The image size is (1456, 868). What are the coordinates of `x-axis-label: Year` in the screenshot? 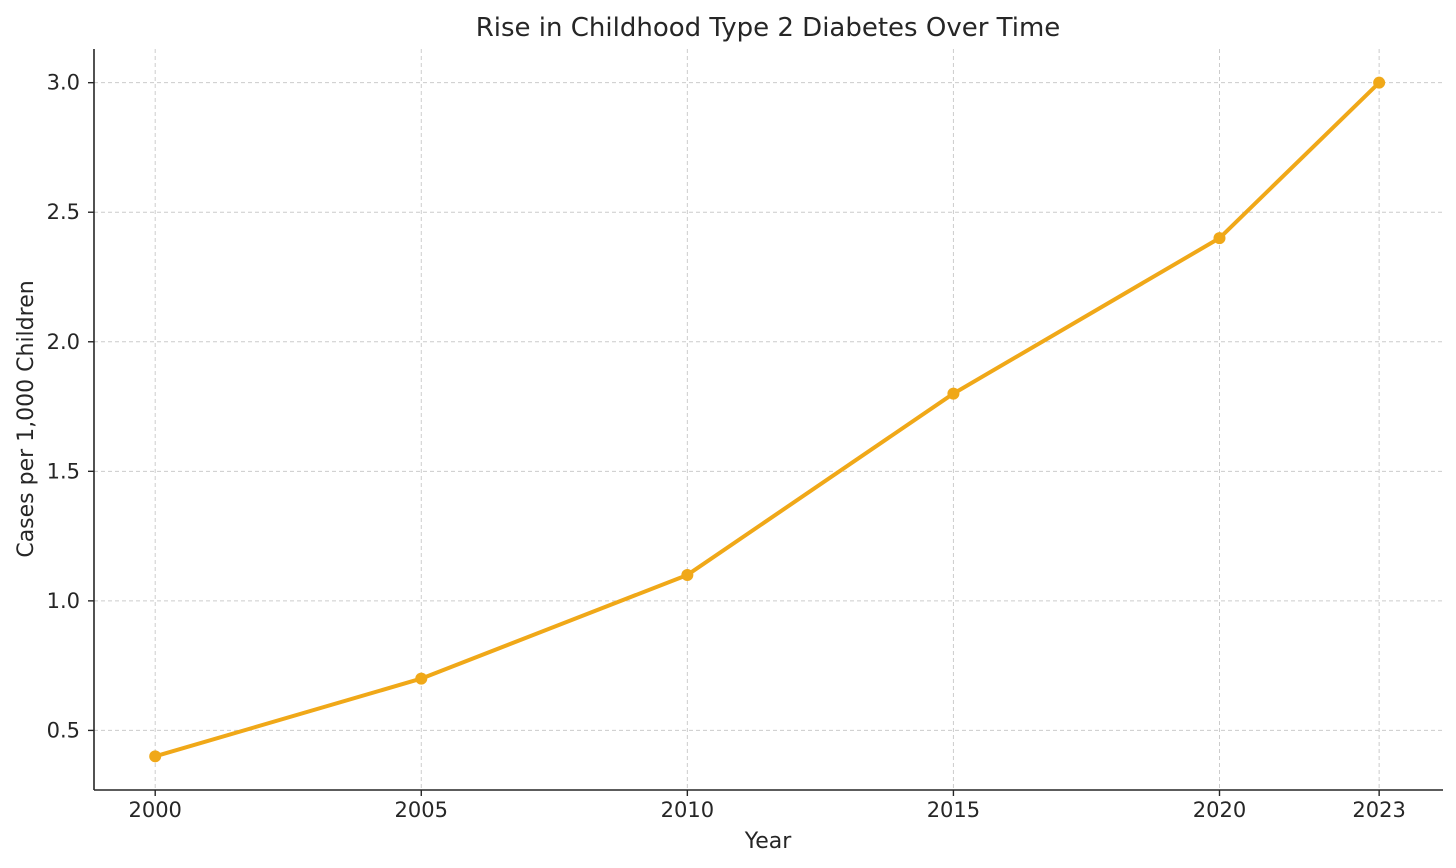 It's located at (768, 841).